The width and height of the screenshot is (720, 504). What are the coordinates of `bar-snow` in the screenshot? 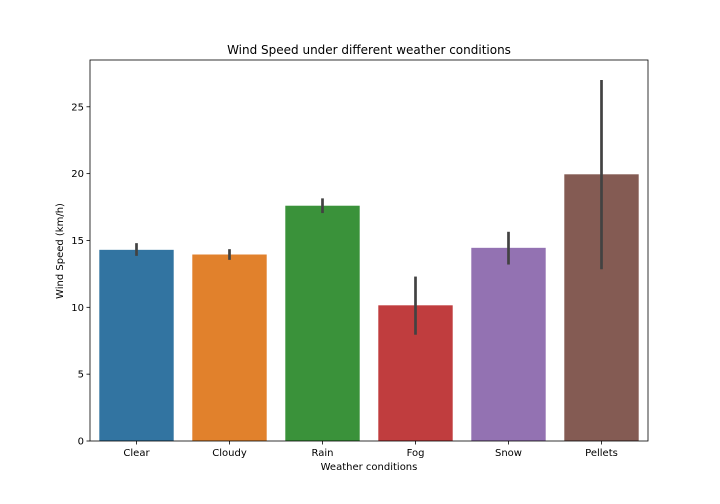 It's located at (508, 344).